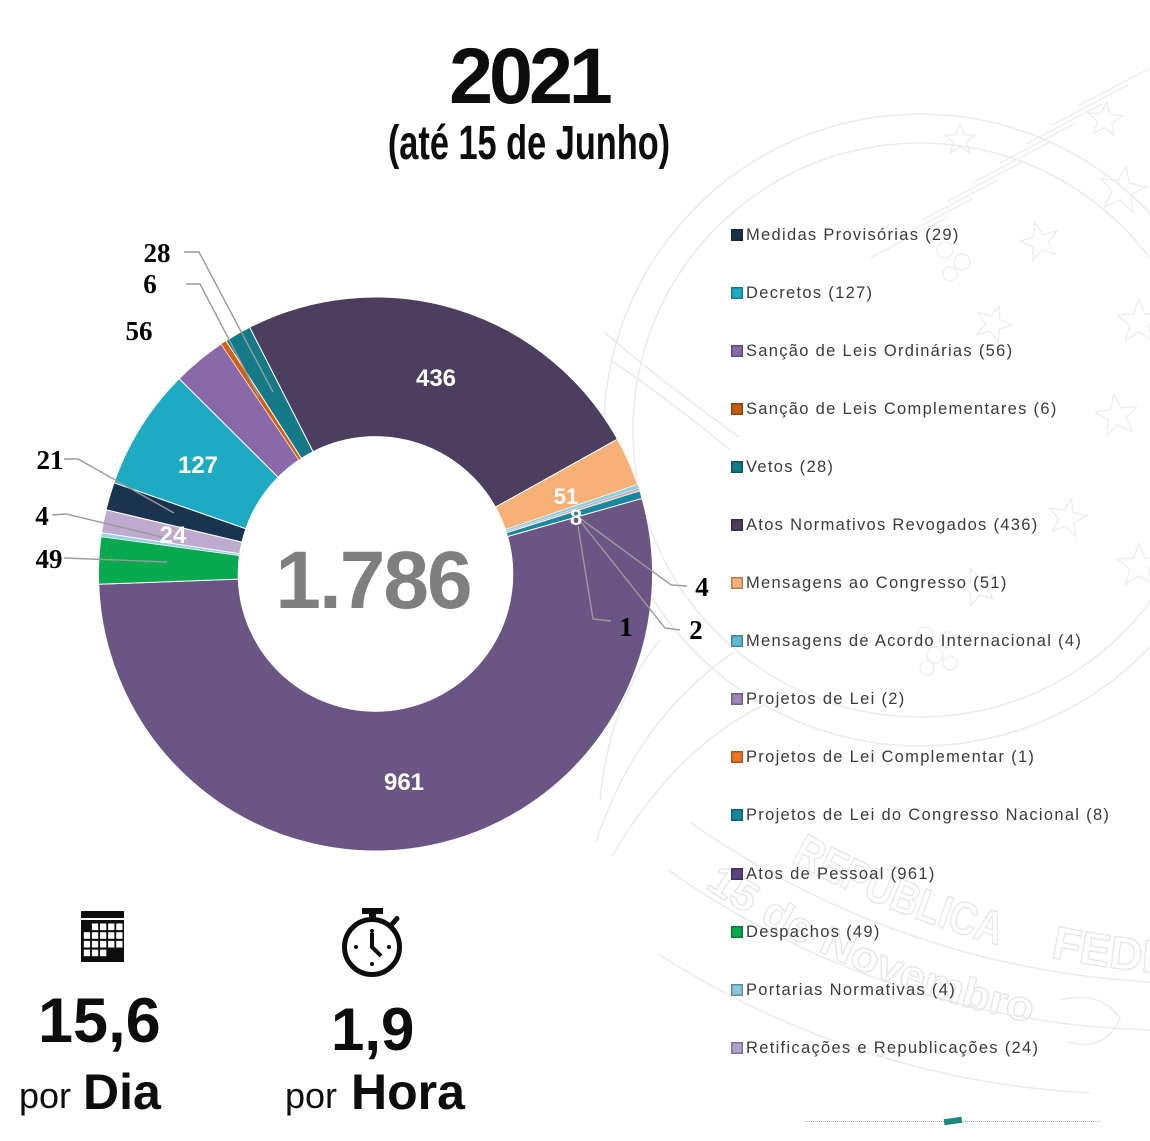 Image resolution: width=1150 pixels, height=1141 pixels. What do you see at coordinates (198, 465) in the screenshot?
I see `svg-text: 127` at bounding box center [198, 465].